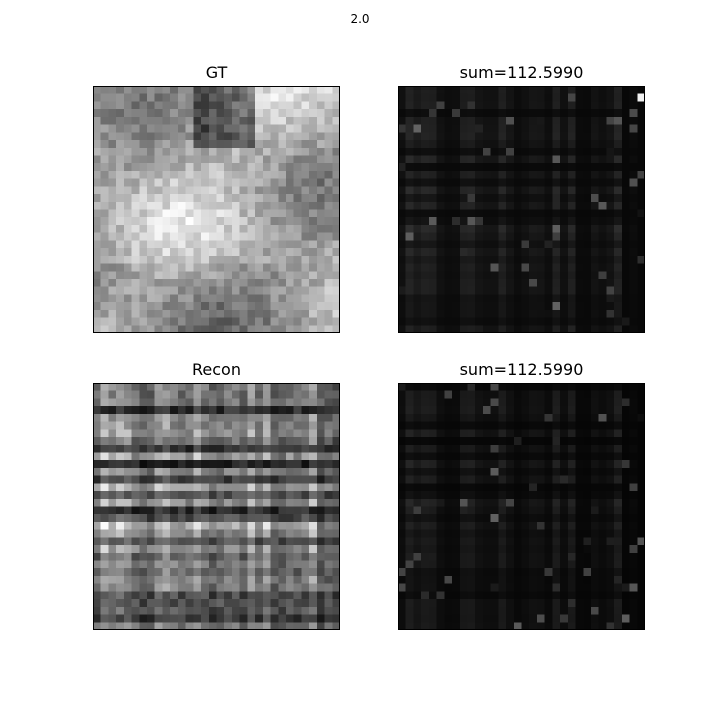 This screenshot has height=720, width=720. Describe the element at coordinates (216, 72) in the screenshot. I see `gt-title: GT` at that location.